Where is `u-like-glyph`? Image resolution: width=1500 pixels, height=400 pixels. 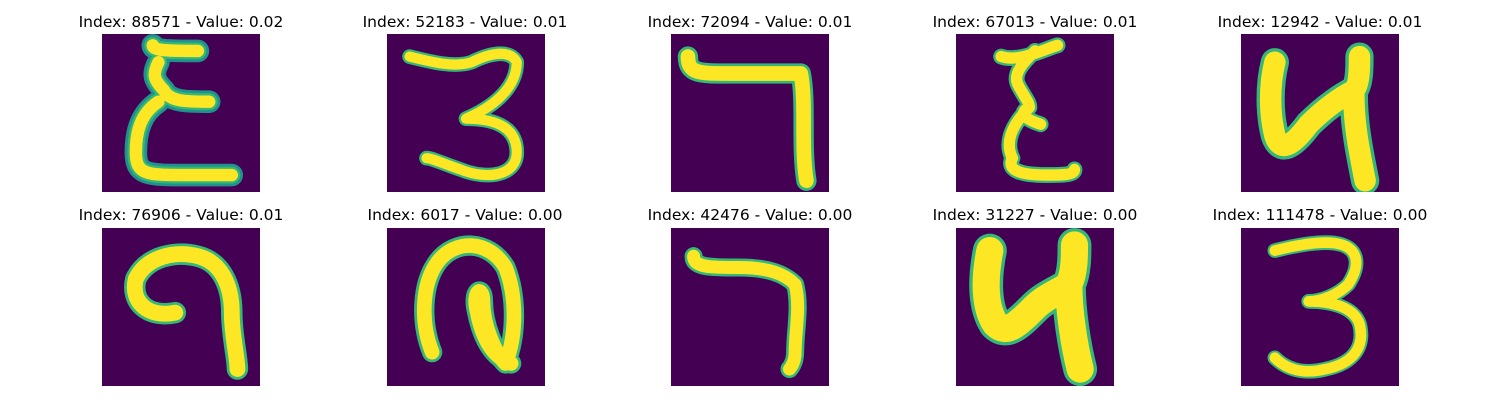
u-like-glyph is located at coordinates (1320, 113).